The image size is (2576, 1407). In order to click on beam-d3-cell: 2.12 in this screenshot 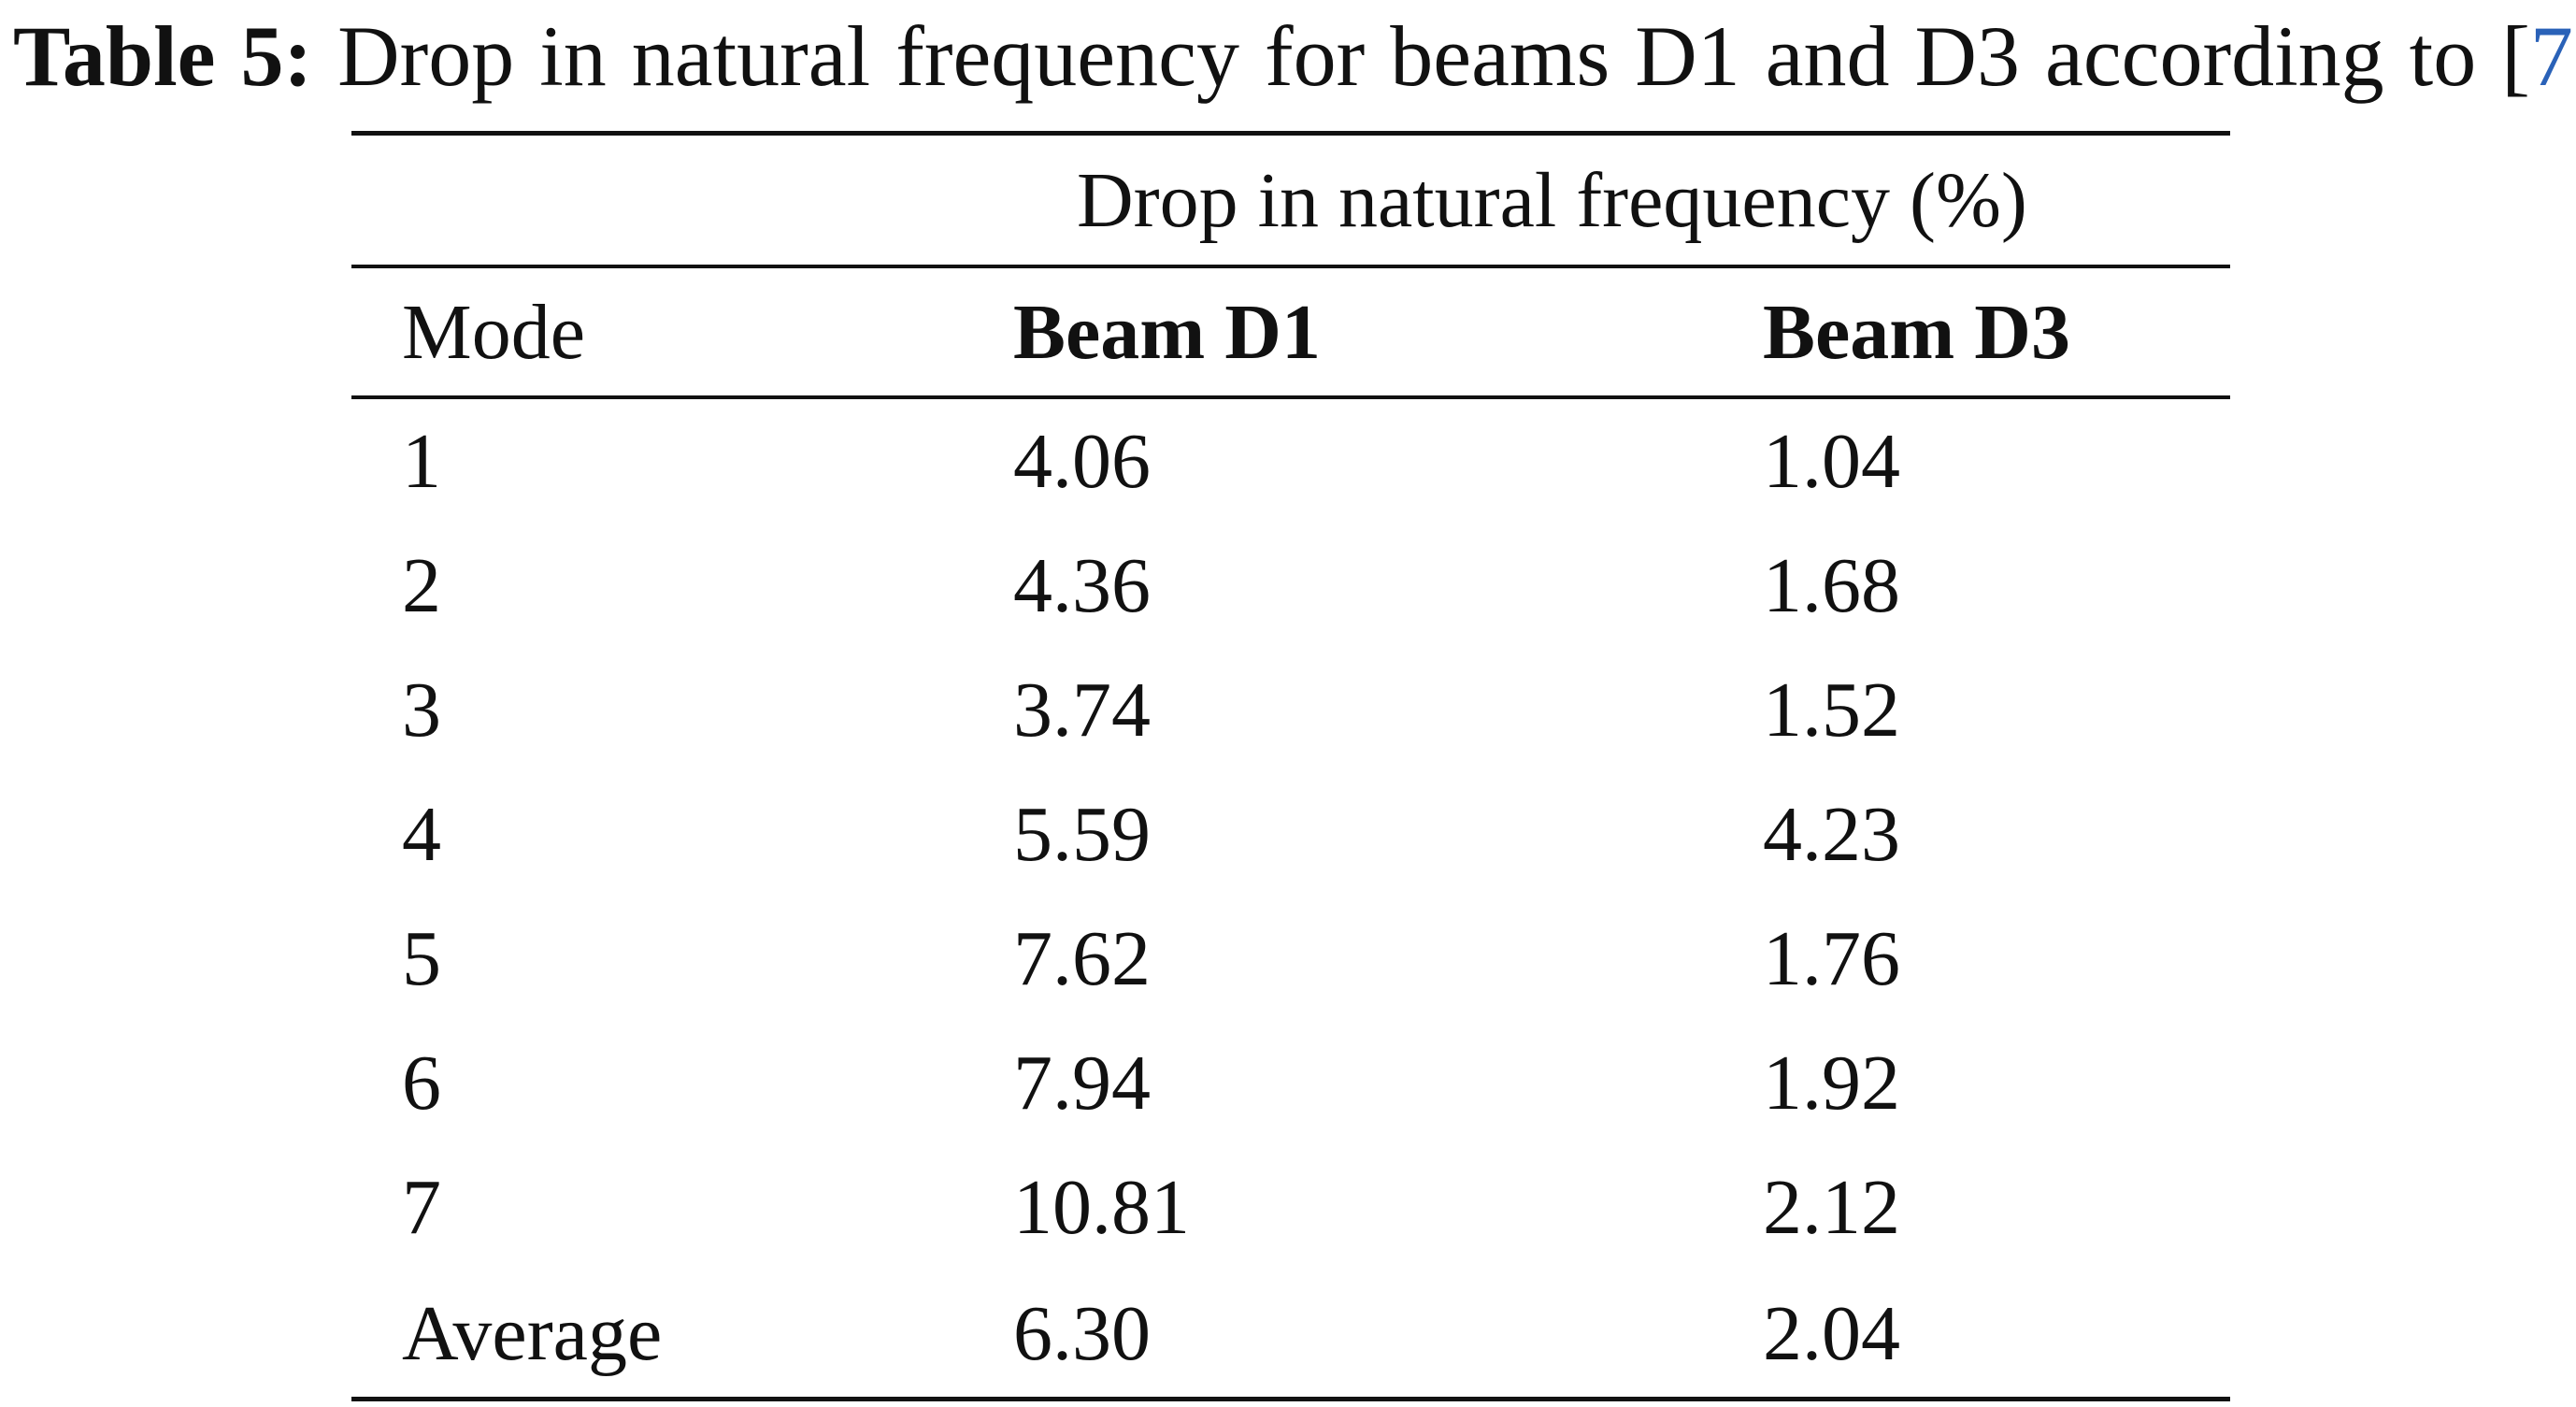, I will do `click(1831, 1207)`.